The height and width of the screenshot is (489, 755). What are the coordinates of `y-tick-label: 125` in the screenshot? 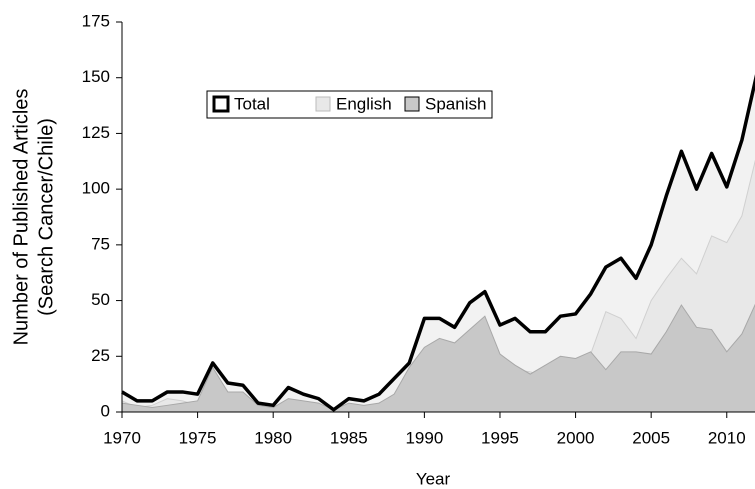 It's located at (96, 132).